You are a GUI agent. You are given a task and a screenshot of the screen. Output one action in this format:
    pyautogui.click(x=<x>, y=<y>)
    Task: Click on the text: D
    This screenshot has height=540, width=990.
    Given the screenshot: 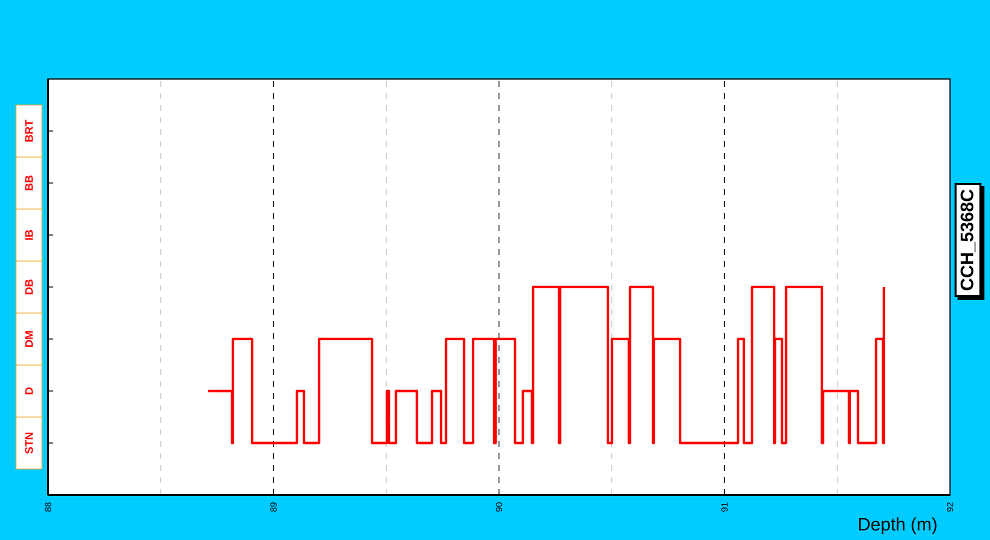 What is the action you would take?
    pyautogui.click(x=29, y=390)
    